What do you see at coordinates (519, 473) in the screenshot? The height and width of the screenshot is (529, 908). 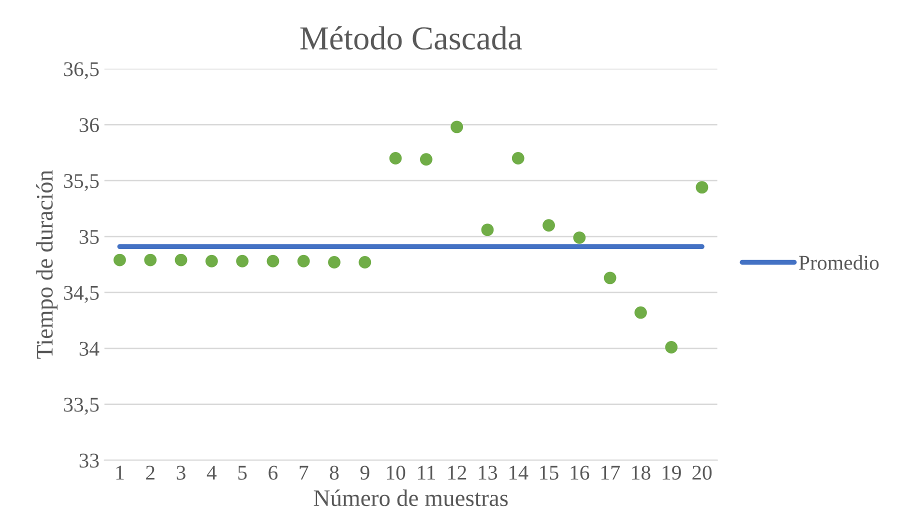 I see `x-tick-label: 14` at bounding box center [519, 473].